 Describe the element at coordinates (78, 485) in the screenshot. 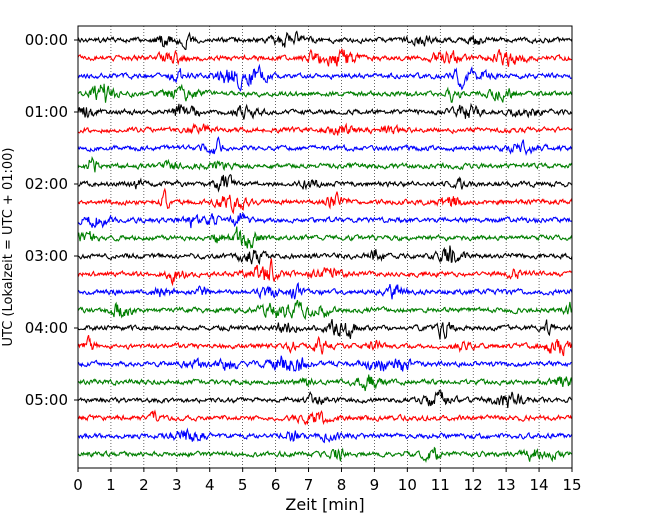

I see `x-tick-label: 0` at that location.